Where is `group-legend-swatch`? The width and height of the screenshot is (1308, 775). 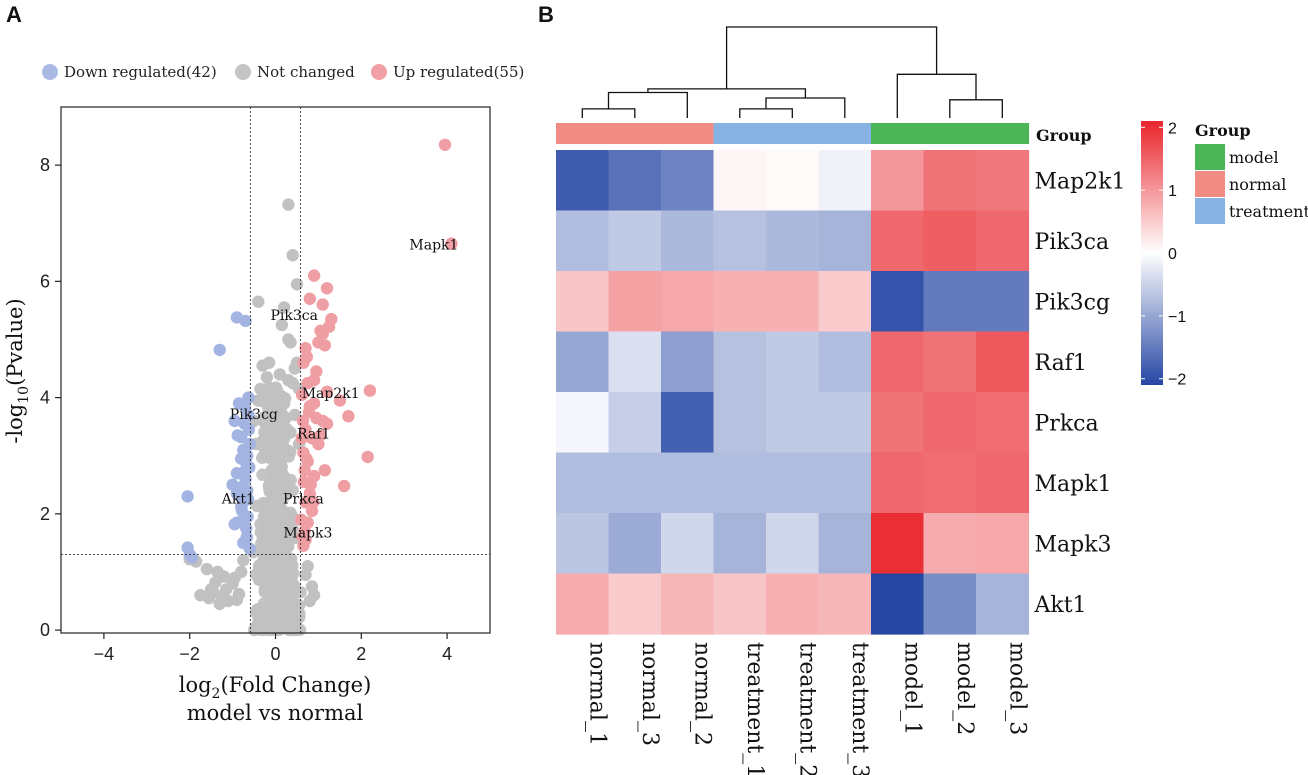
group-legend-swatch is located at coordinates (1210, 211).